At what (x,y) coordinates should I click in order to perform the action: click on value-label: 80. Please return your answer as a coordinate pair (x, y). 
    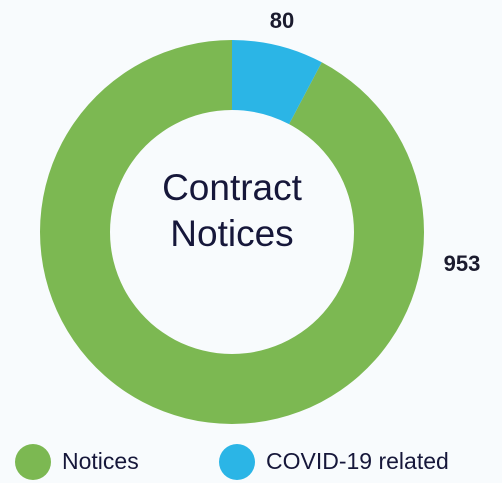
    Looking at the image, I should click on (282, 20).